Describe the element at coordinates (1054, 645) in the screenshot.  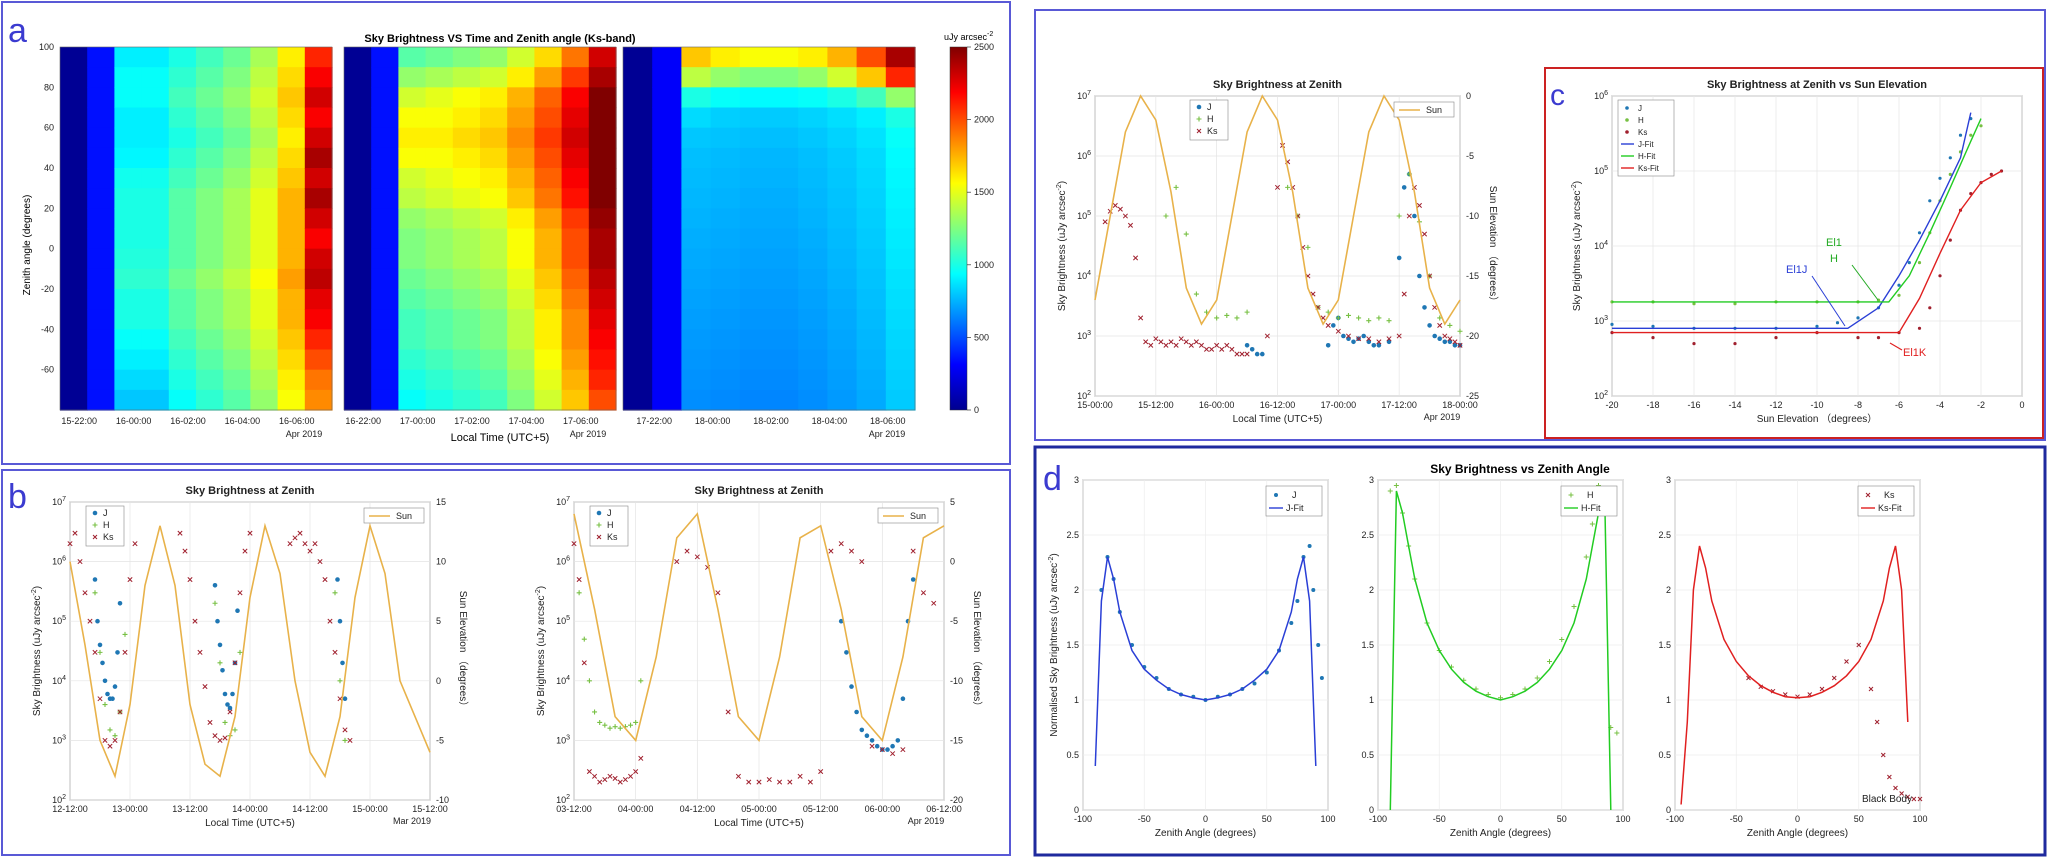
I see `y-axis-label: Normalised Sky Brightness (uJy arcsec-2)` at that location.